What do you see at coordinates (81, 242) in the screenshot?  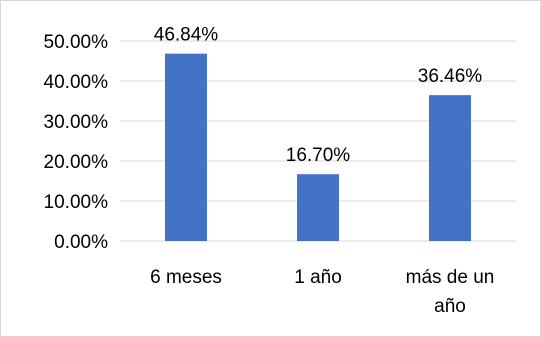 I see `y-tick-label: 0.00%` at bounding box center [81, 242].